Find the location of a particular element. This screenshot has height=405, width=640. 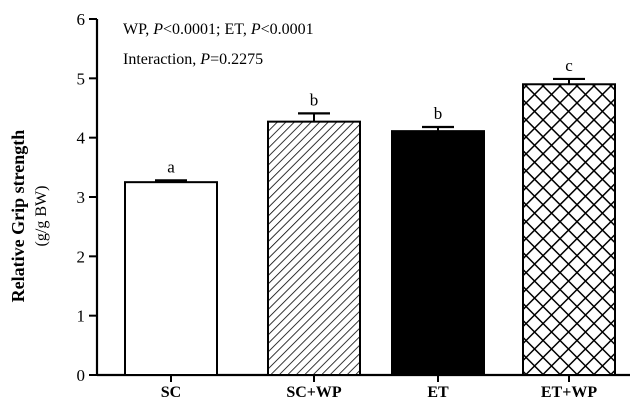

y-tick-label: 0 is located at coordinates (81, 375).